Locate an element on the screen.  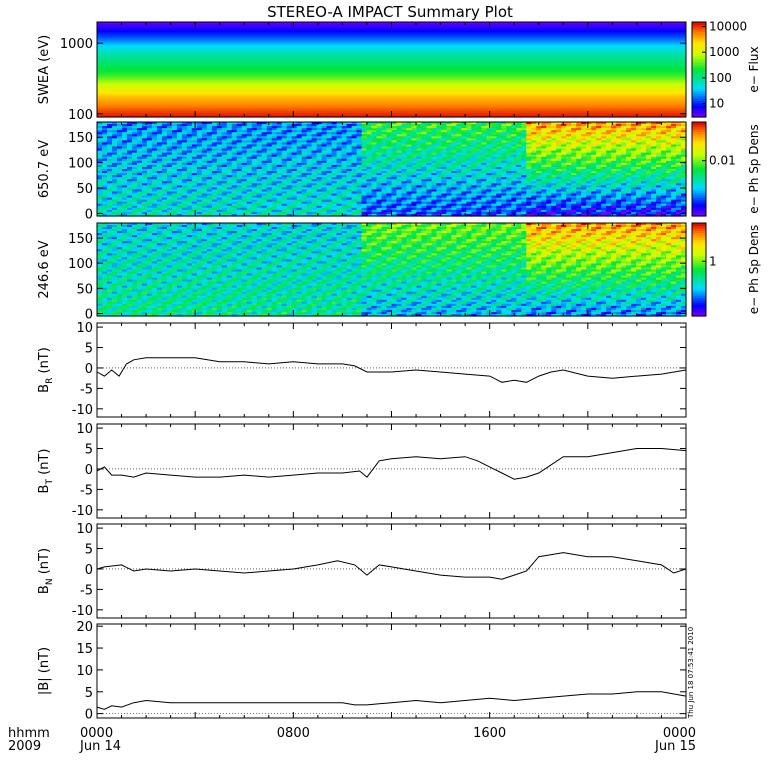
swea-ytick-label: 100 is located at coordinates (80, 115).